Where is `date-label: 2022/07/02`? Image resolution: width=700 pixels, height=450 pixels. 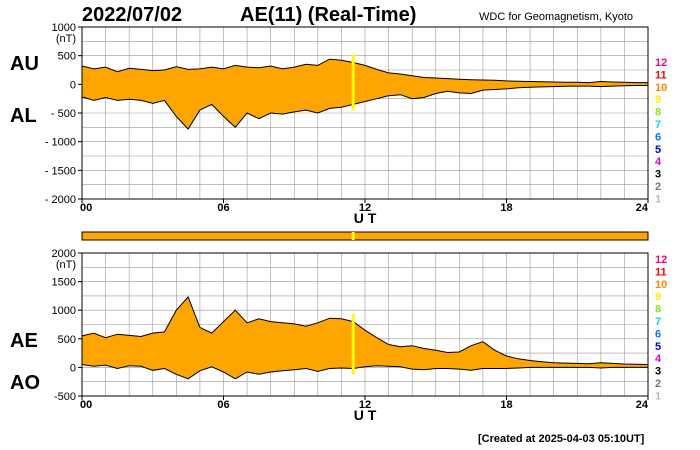
date-label: 2022/07/02 is located at coordinates (132, 15).